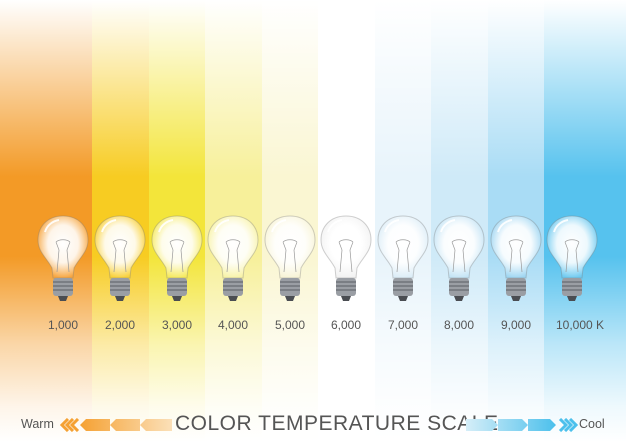 Image resolution: width=626 pixels, height=442 pixels. I want to click on temperature-label: 2,000, so click(120, 325).